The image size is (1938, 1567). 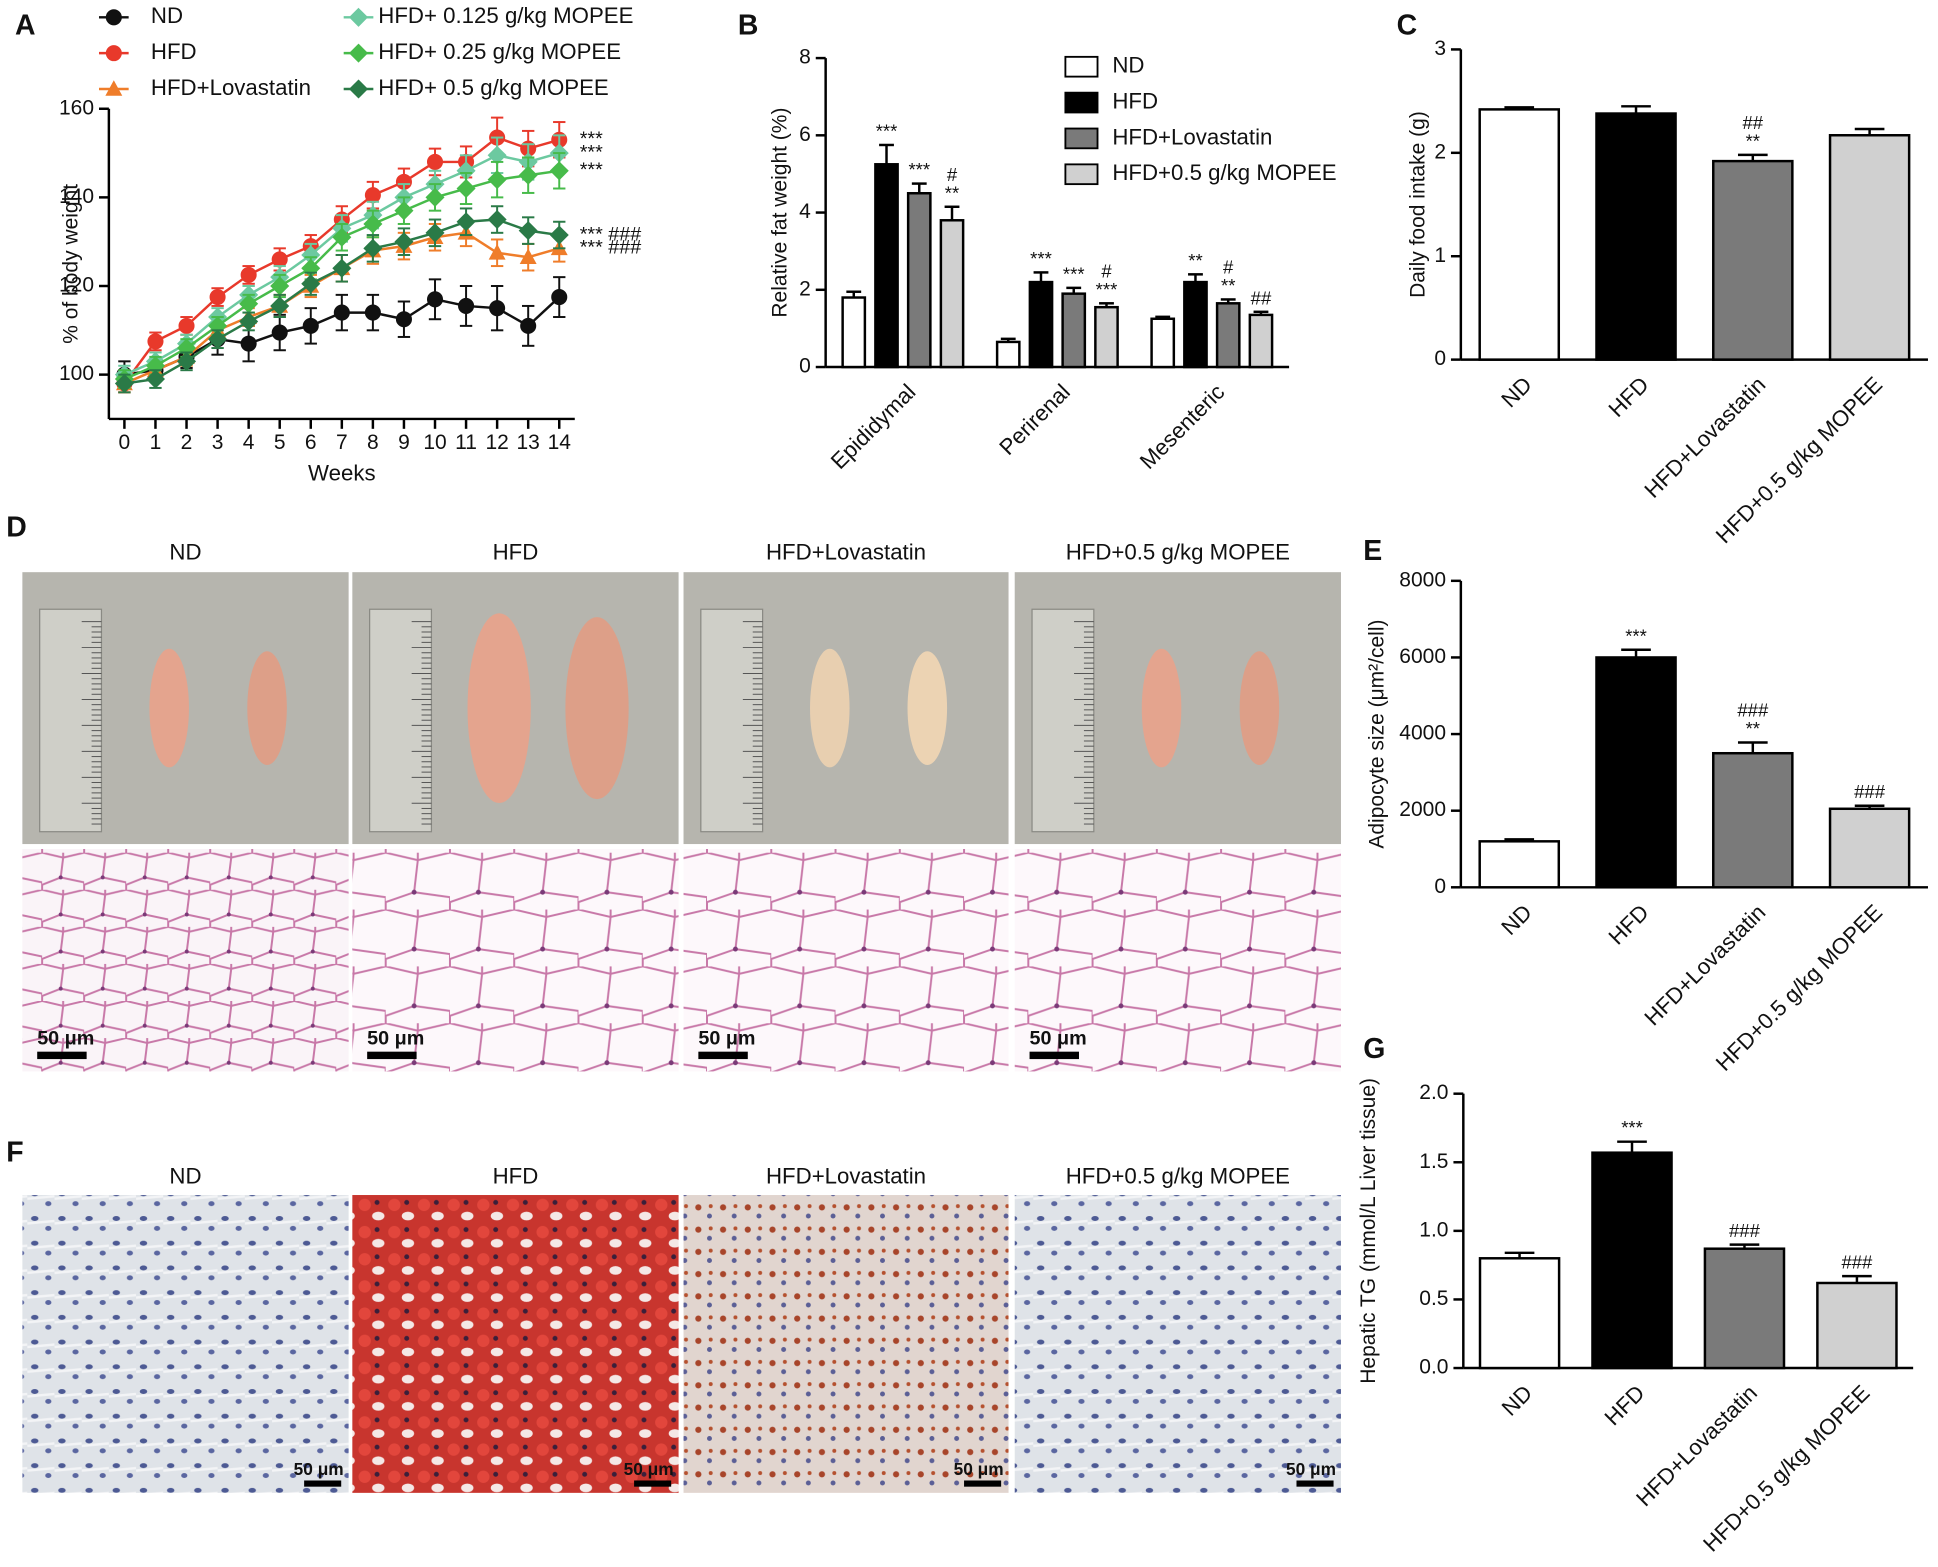 What do you see at coordinates (1374, 1049) in the screenshot?
I see `panel-label: G` at bounding box center [1374, 1049].